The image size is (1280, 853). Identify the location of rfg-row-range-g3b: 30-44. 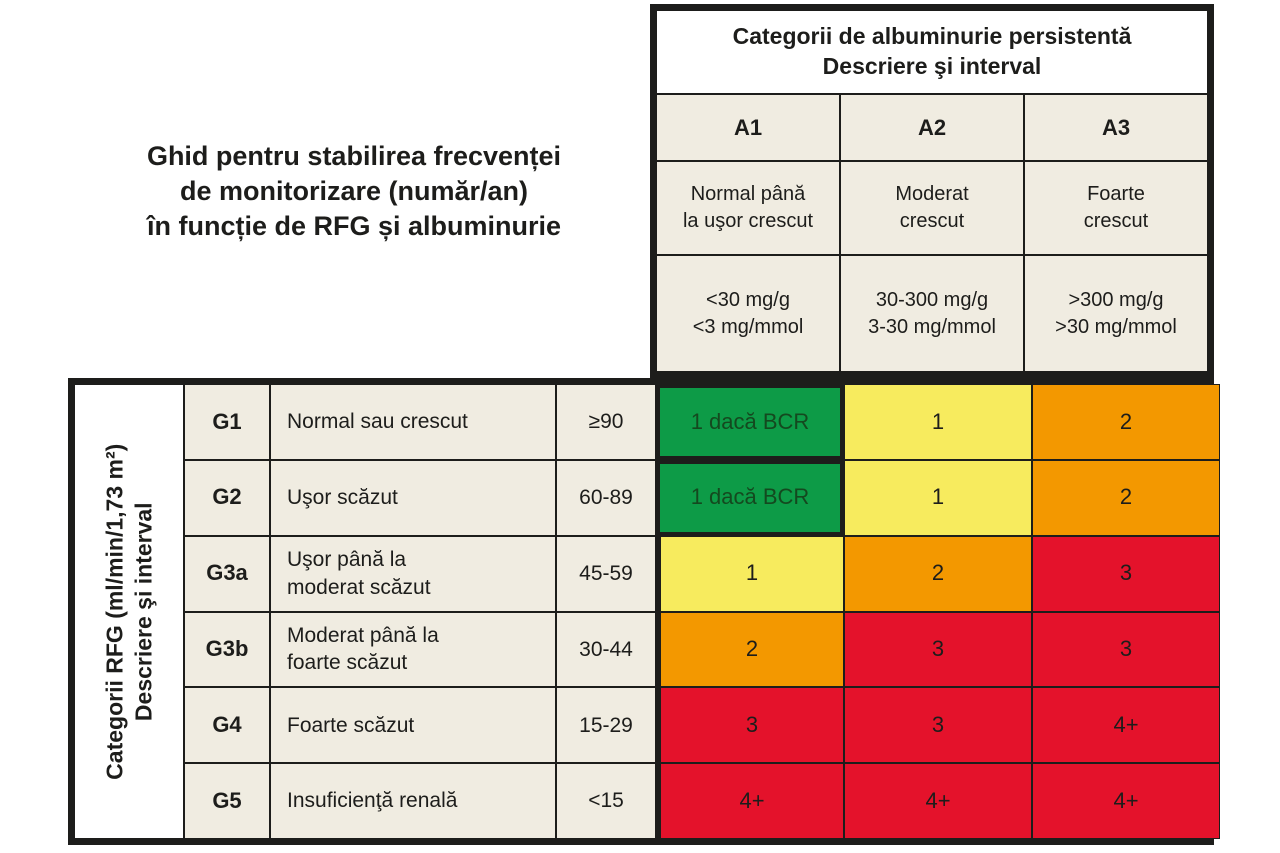
(606, 649).